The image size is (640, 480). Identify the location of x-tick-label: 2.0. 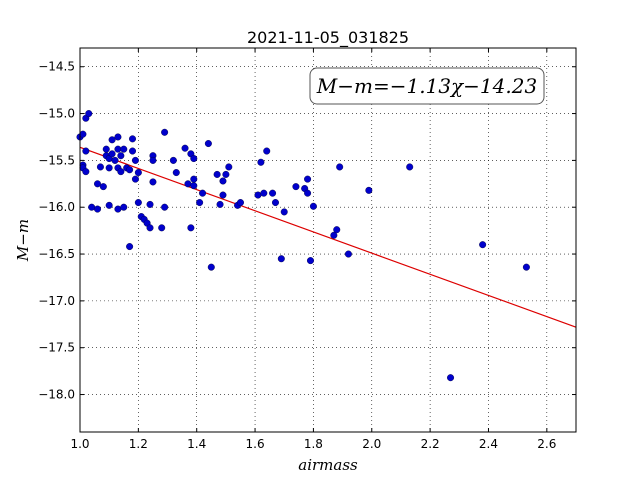
(371, 444).